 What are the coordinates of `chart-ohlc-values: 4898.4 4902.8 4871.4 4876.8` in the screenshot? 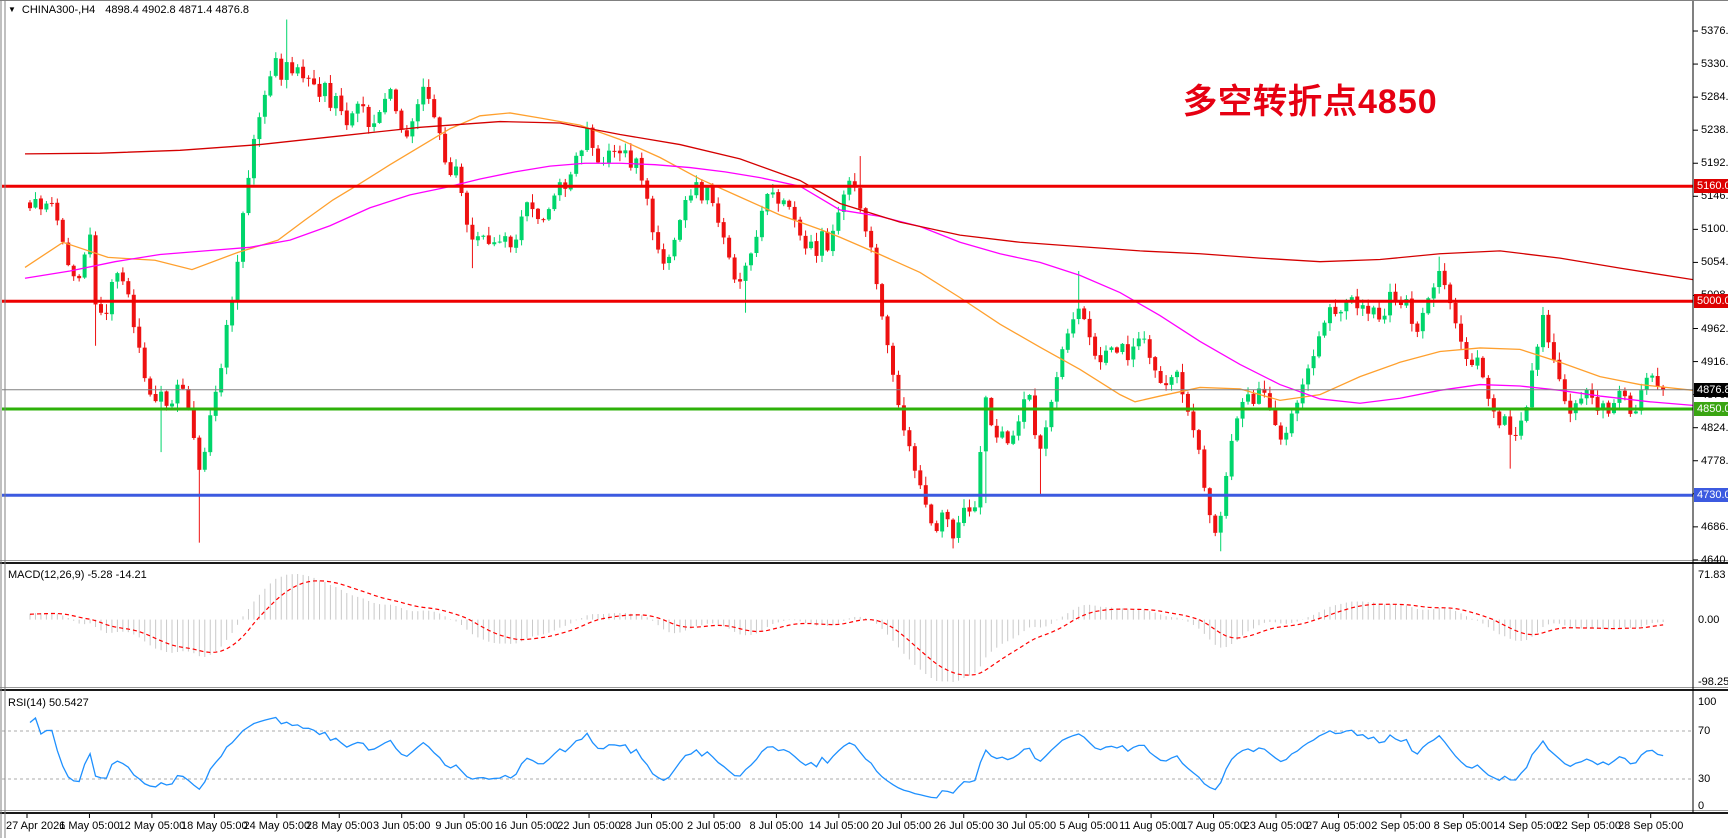 It's located at (177, 10).